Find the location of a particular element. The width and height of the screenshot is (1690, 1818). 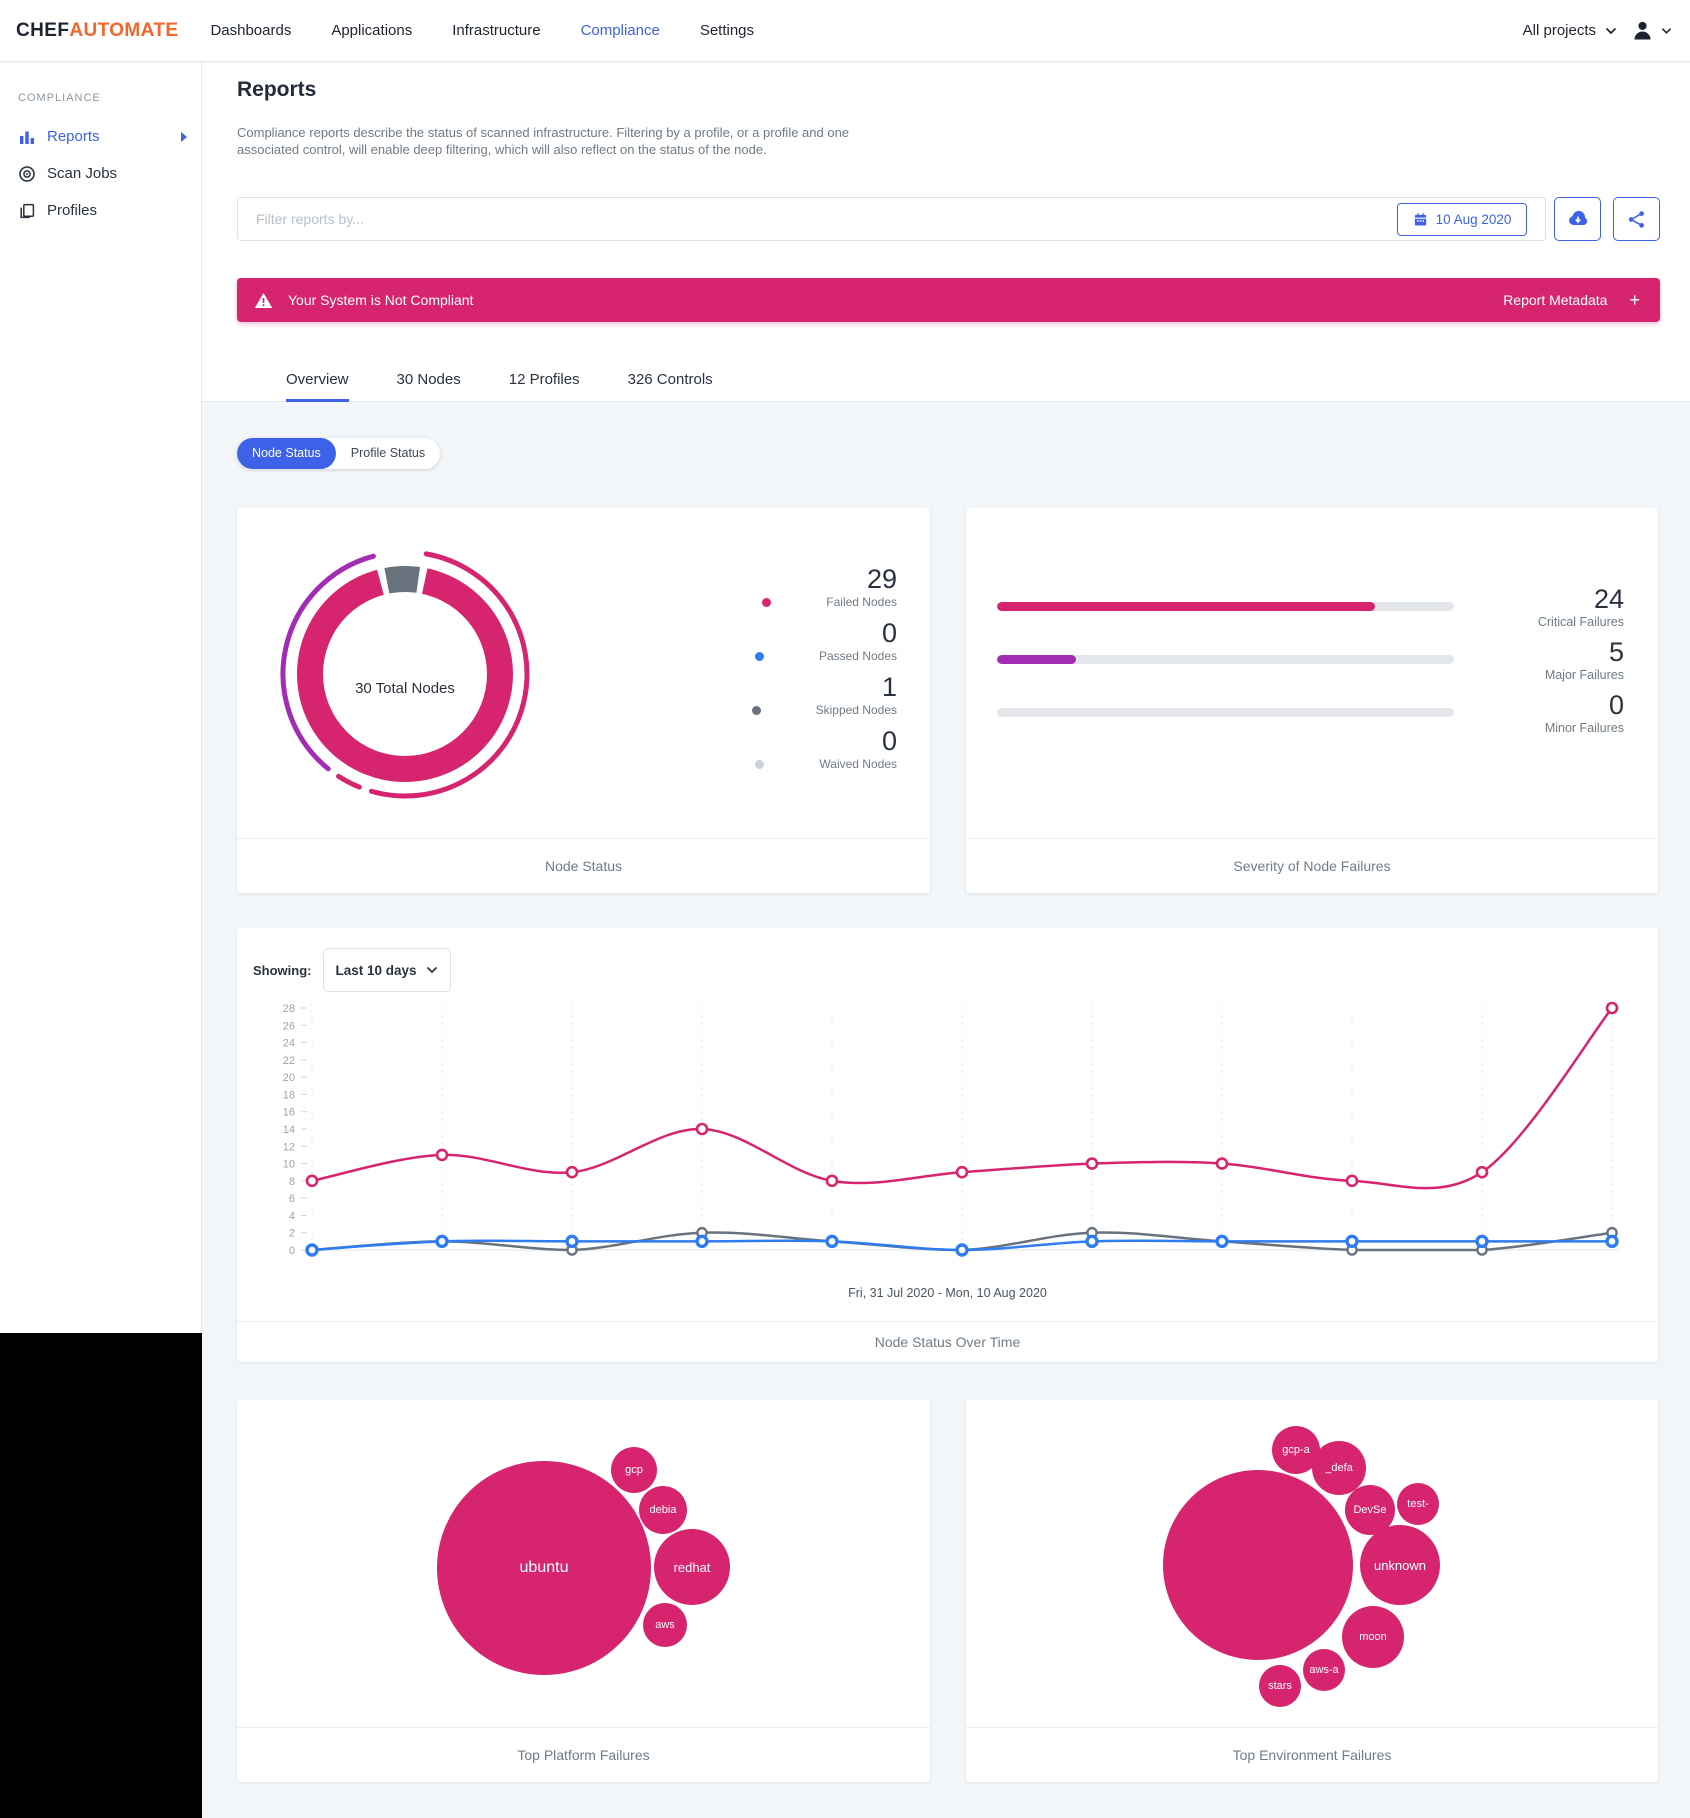

svg-text: 0 is located at coordinates (292, 1251).